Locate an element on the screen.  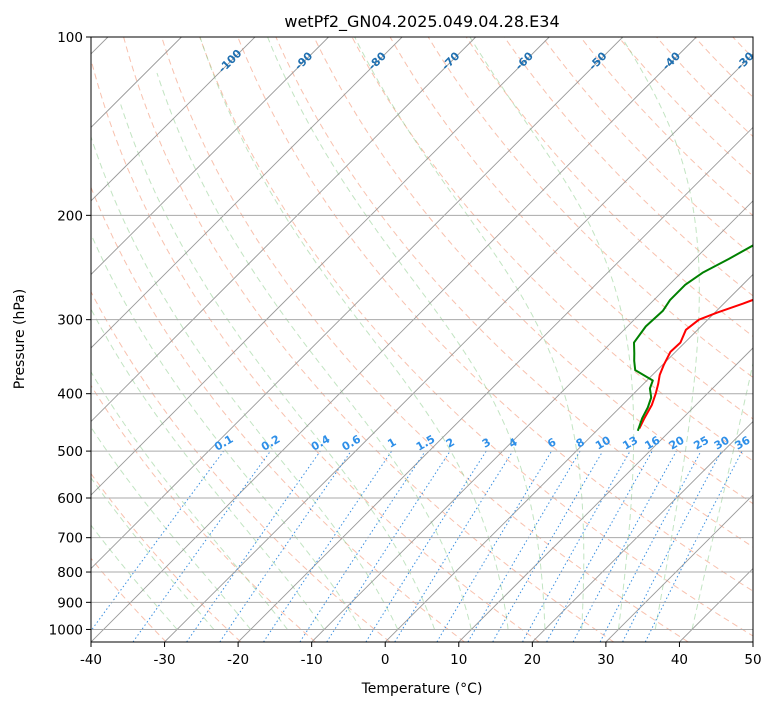
mixing-ratio-label: 6 is located at coordinates (551, 442).